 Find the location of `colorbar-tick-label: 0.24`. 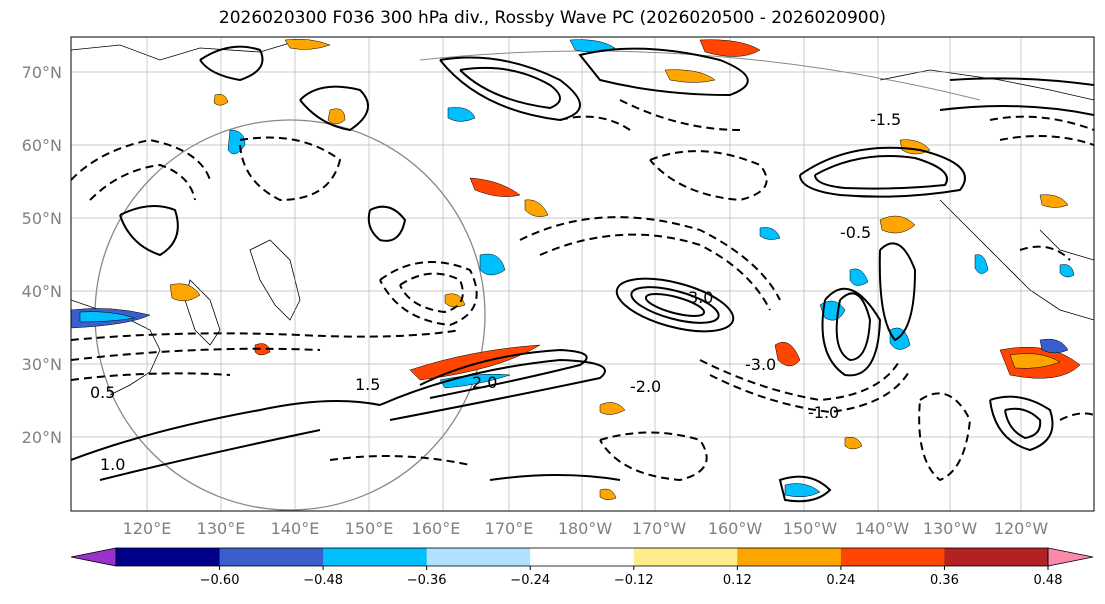

colorbar-tick-label: 0.24 is located at coordinates (840, 580).